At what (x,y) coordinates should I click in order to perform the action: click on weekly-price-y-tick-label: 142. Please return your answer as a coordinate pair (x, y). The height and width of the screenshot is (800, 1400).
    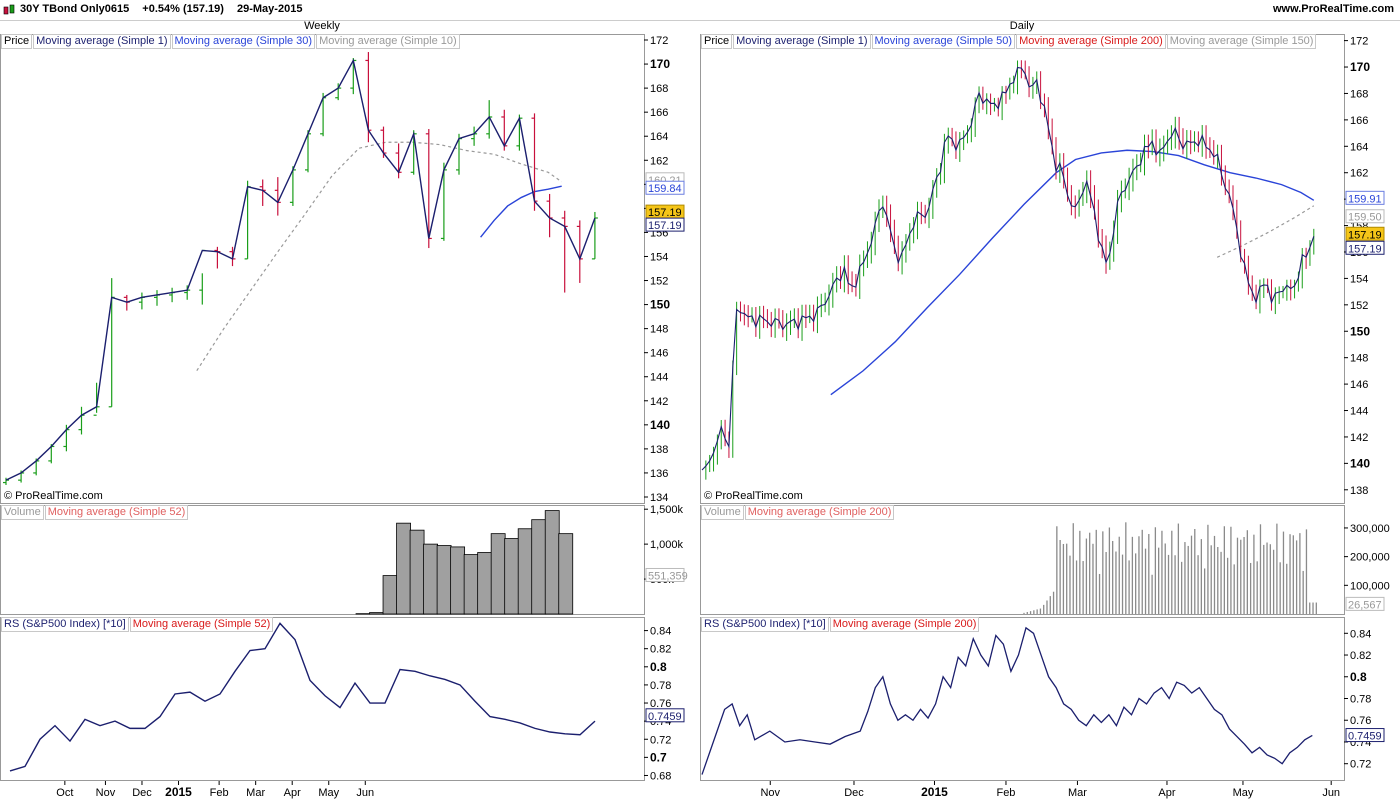
    Looking at the image, I should click on (659, 402).